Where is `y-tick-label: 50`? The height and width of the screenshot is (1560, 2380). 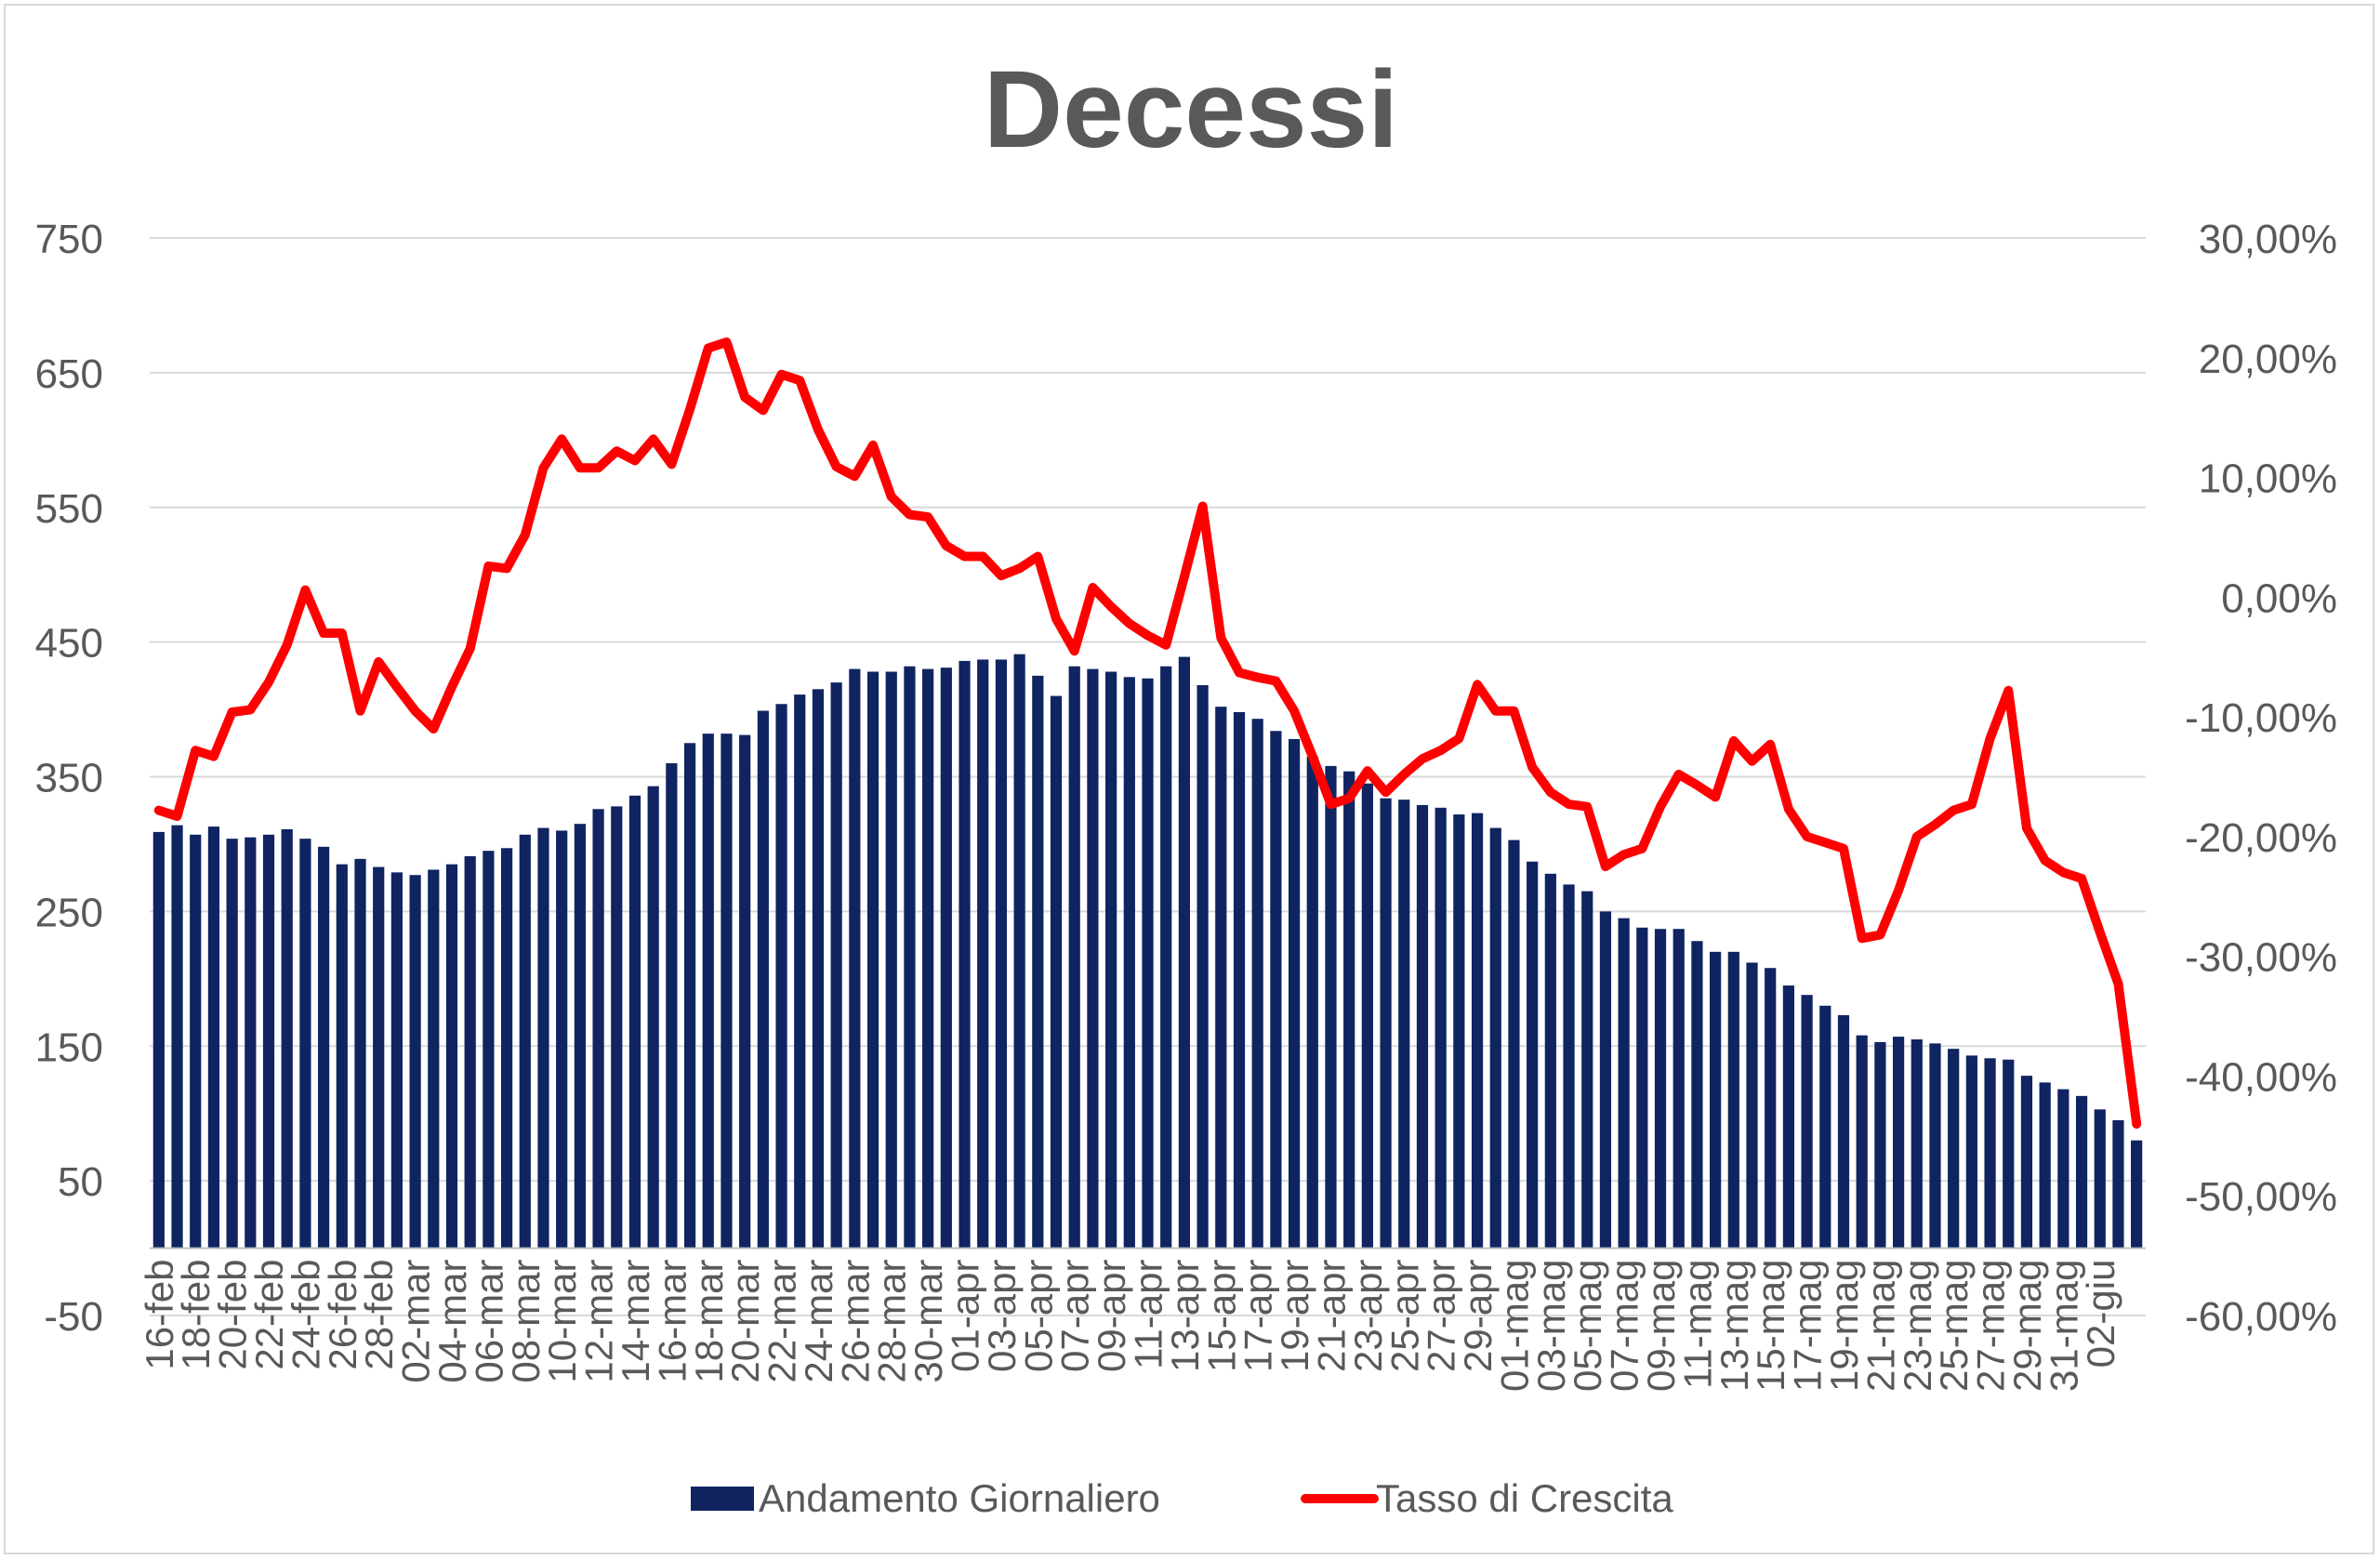
y-tick-label: 50 is located at coordinates (80, 1182).